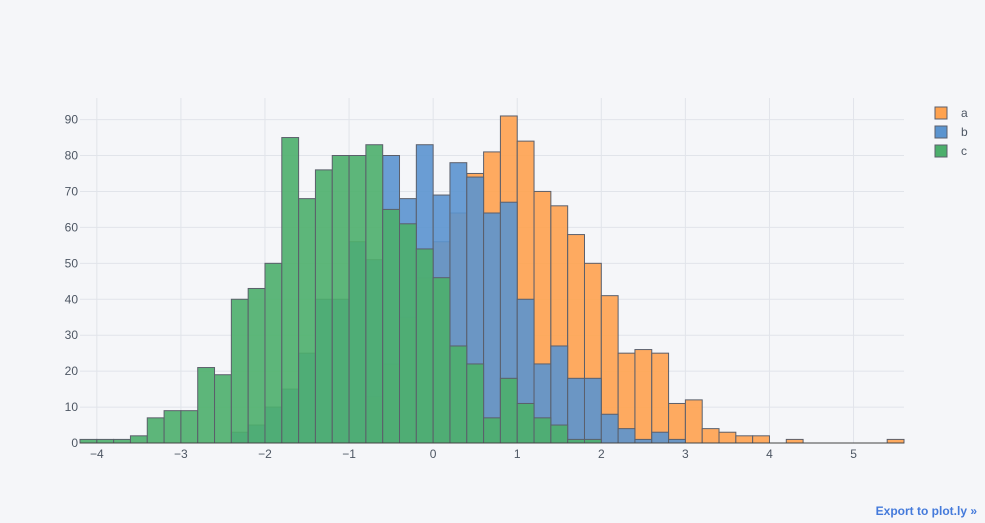  Describe the element at coordinates (72, 156) in the screenshot. I see `y-tick-label: 80` at that location.